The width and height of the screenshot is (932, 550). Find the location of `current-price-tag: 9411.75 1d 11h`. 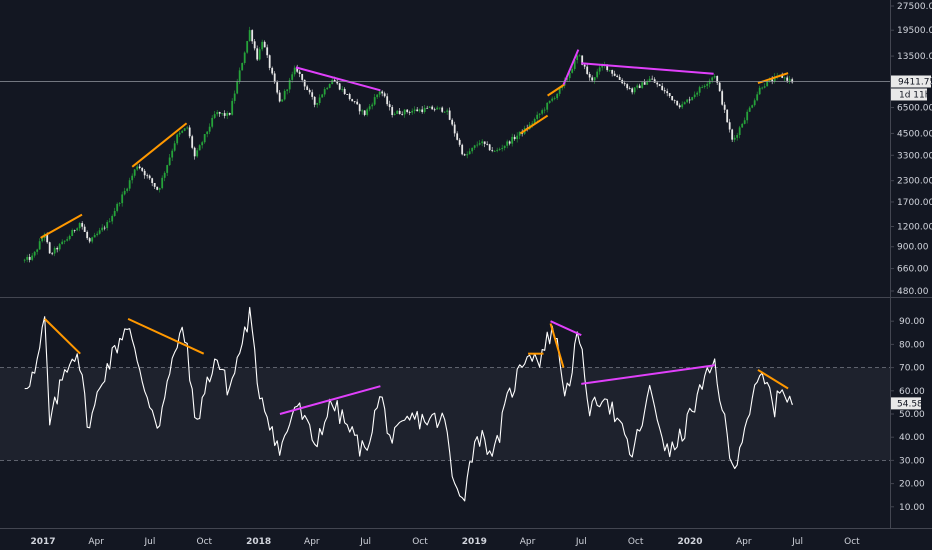

current-price-tag: 9411.75 1d 11h is located at coordinates (911, 88).